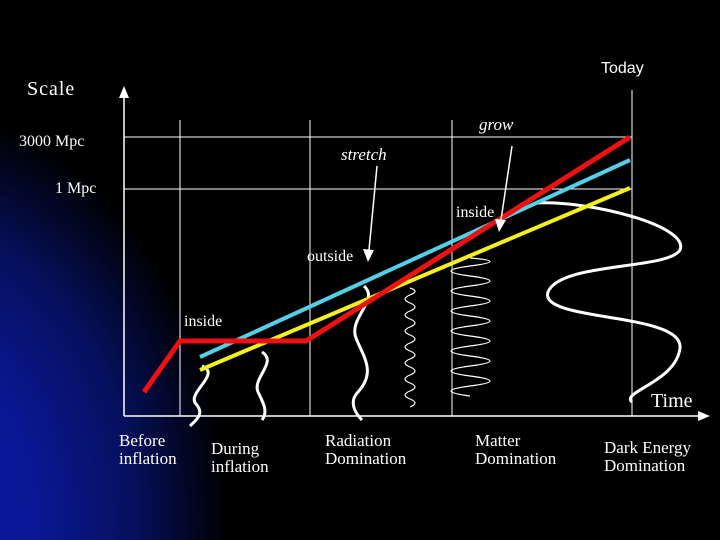 The width and height of the screenshot is (720, 540). What do you see at coordinates (235, 448) in the screenshot?
I see `epoch-line: During` at bounding box center [235, 448].